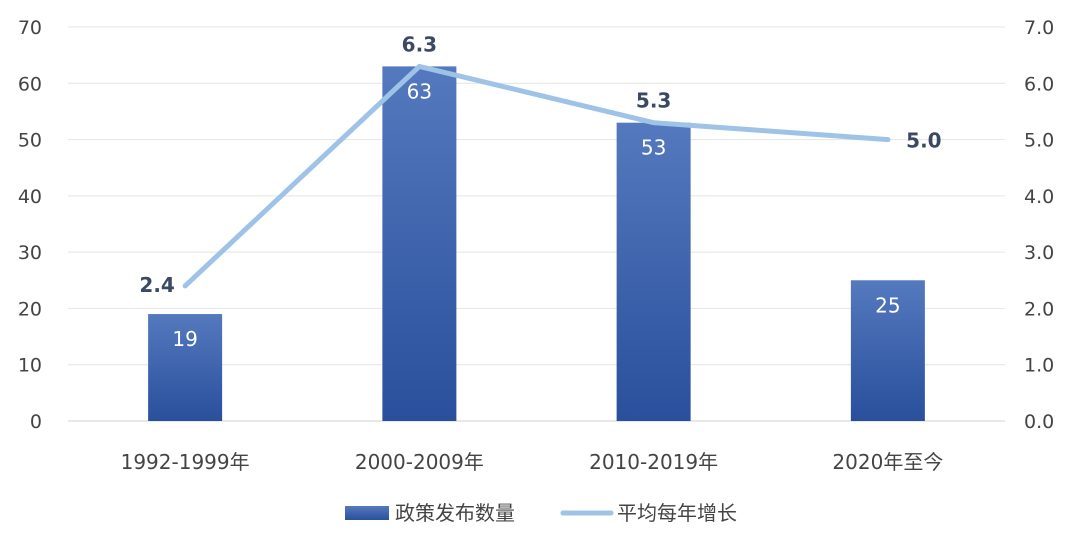 Image resolution: width=1080 pixels, height=553 pixels. What do you see at coordinates (419, 91) in the screenshot?
I see `bar-value-label: 63` at bounding box center [419, 91].